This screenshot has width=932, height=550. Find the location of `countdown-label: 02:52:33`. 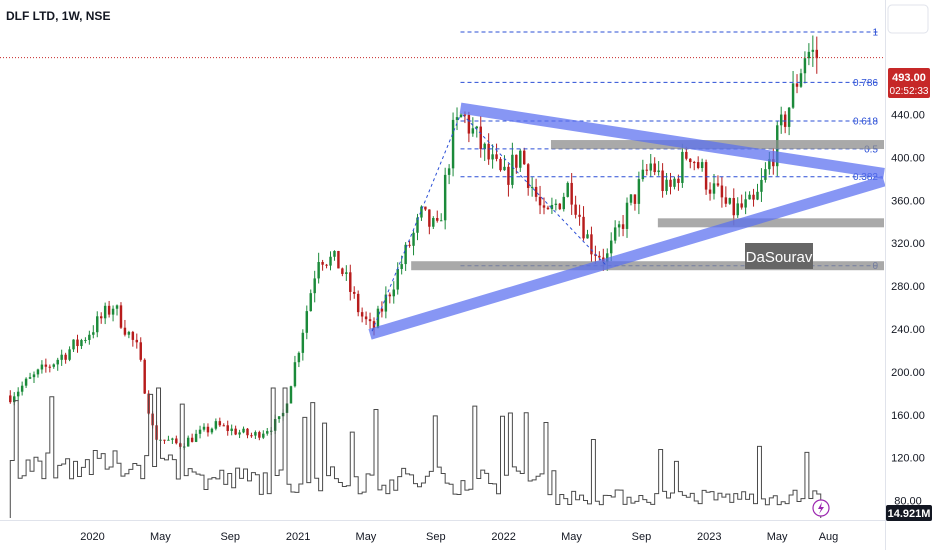

countdown-label: 02:52:33 is located at coordinates (909, 91).